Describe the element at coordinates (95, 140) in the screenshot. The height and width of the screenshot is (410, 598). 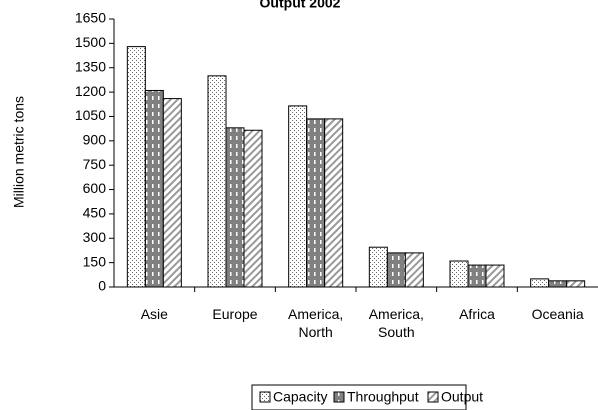
I see `y-tick-label: 900` at that location.